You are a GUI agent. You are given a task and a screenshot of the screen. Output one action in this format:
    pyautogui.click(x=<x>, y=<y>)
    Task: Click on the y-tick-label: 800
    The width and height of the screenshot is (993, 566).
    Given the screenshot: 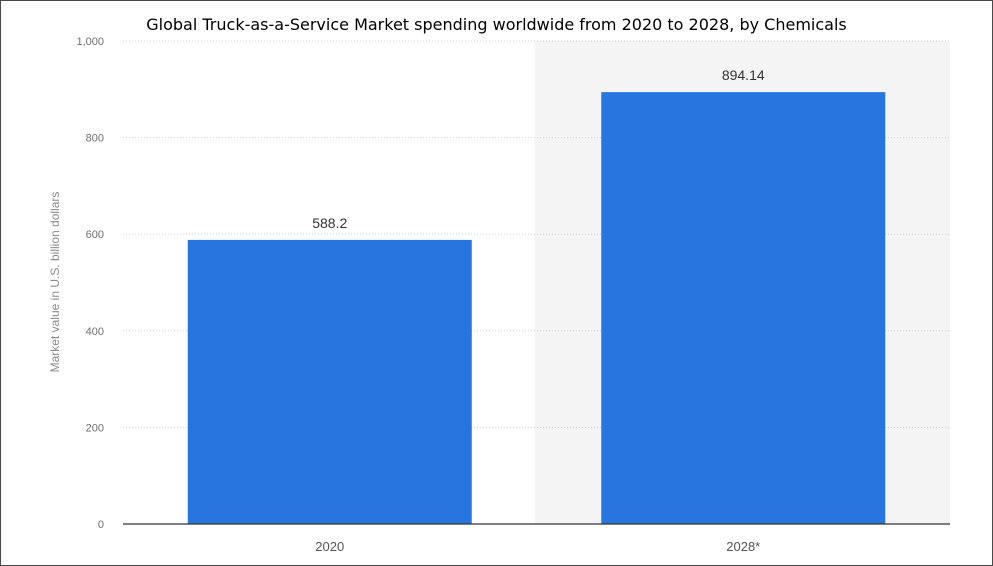 What is the action you would take?
    pyautogui.click(x=95, y=139)
    